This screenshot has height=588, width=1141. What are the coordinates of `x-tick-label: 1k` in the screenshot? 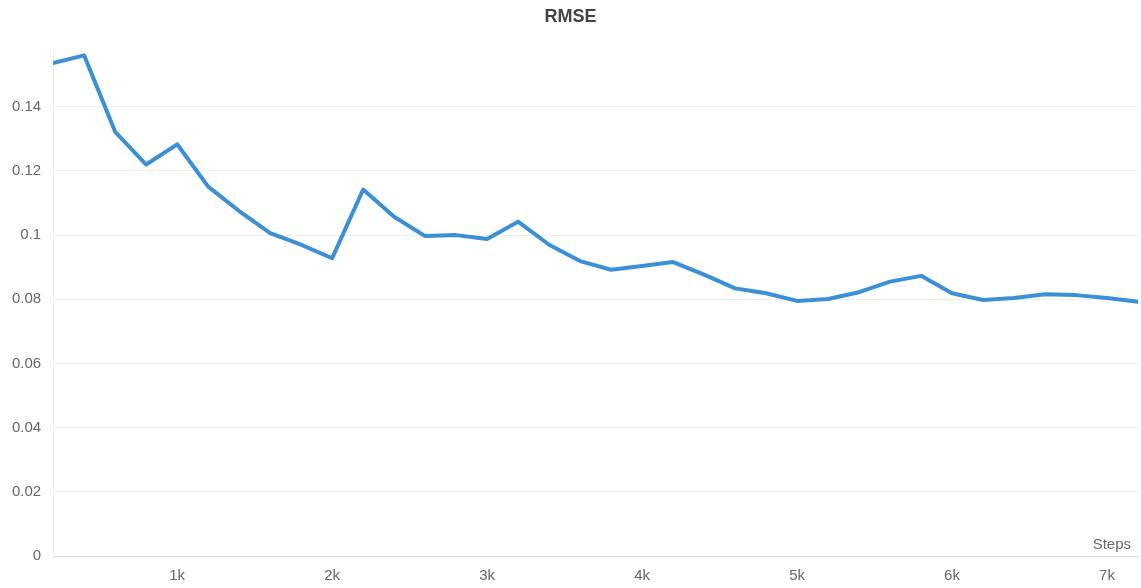 It's located at (177, 575).